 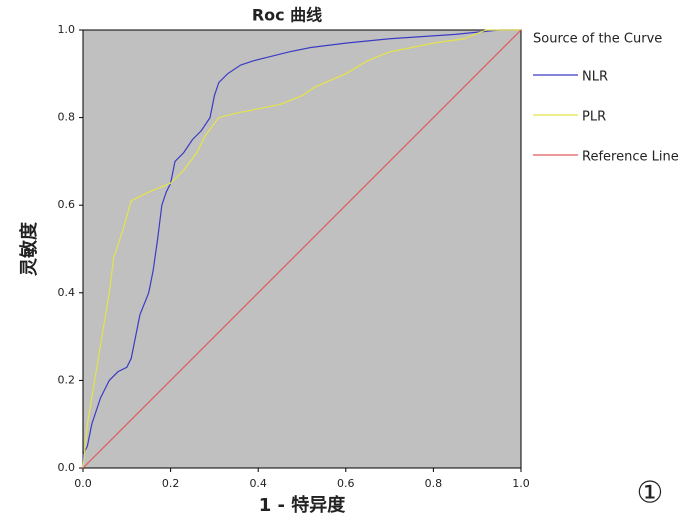 What do you see at coordinates (521, 483) in the screenshot?
I see `x-tick-label: 1.0` at bounding box center [521, 483].